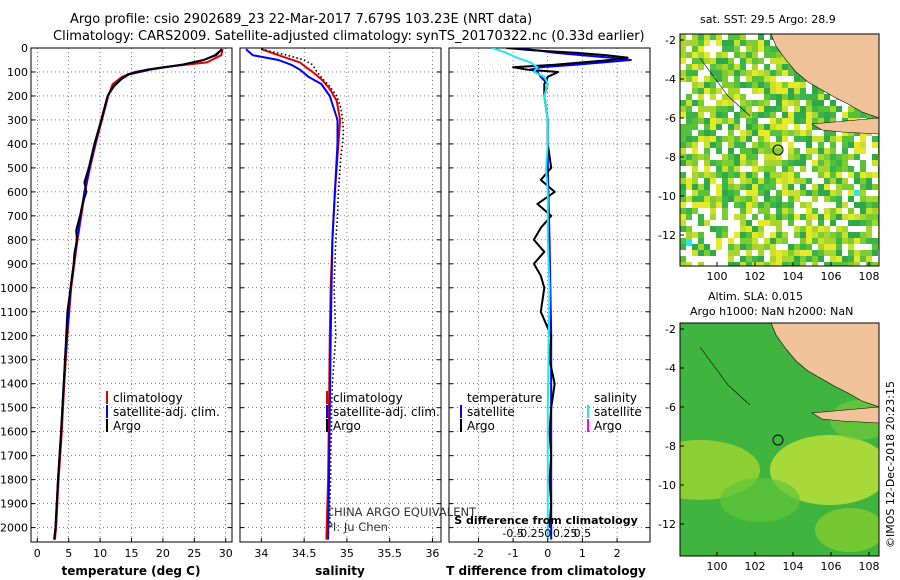 The width and height of the screenshot is (900, 580). What do you see at coordinates (547, 533) in the screenshot?
I see `top-tick-label: 0` at bounding box center [547, 533].